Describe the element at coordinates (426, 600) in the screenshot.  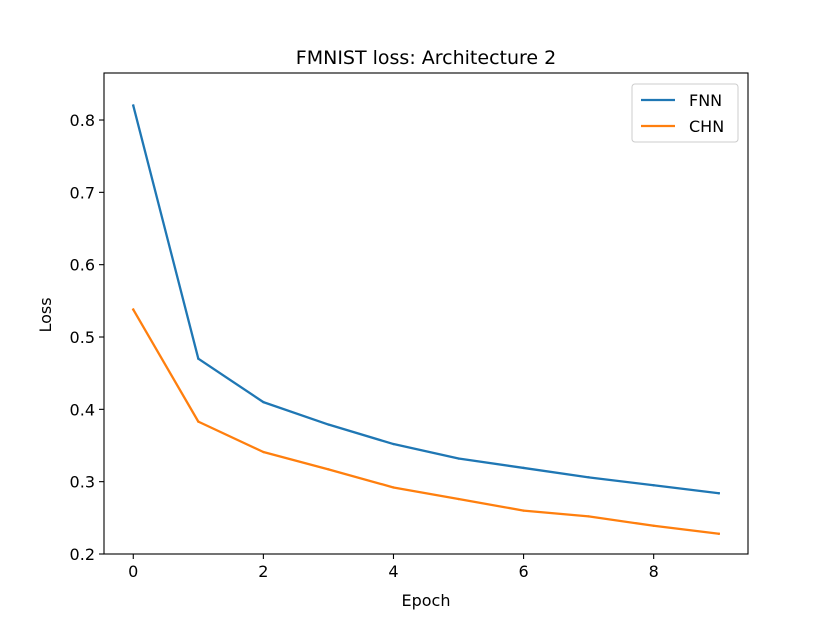
I see `x-axis-label: Epoch` at that location.